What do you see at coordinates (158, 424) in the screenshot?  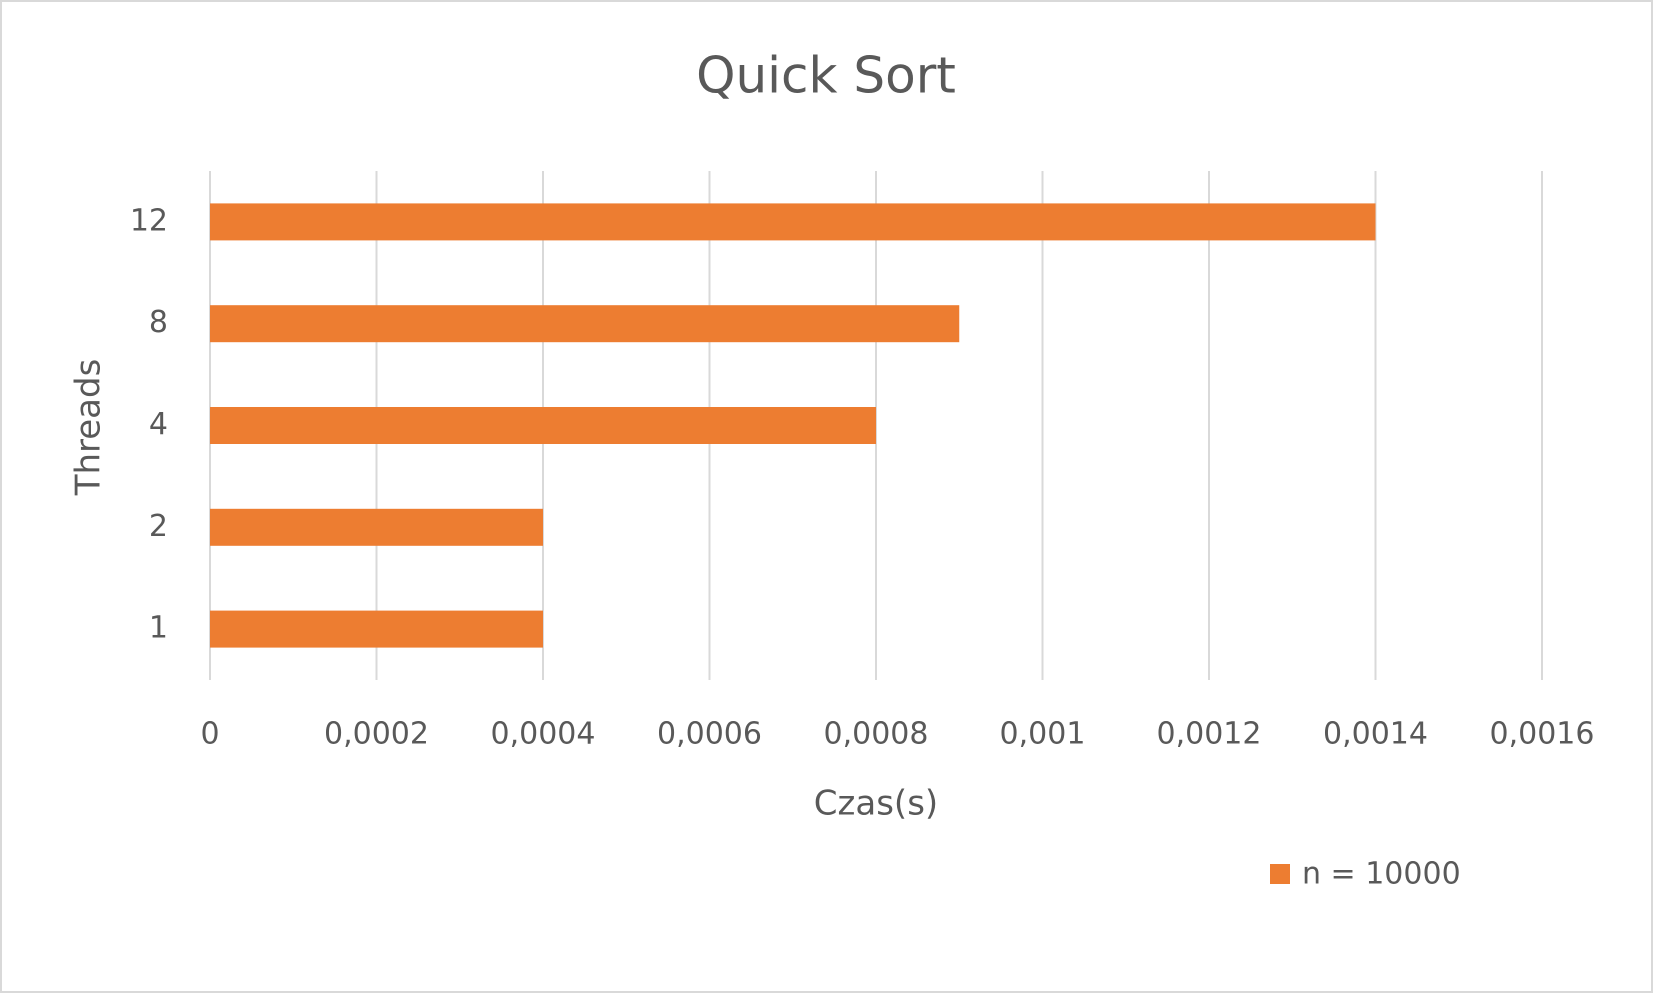 I see `y-tick-label: 4` at bounding box center [158, 424].